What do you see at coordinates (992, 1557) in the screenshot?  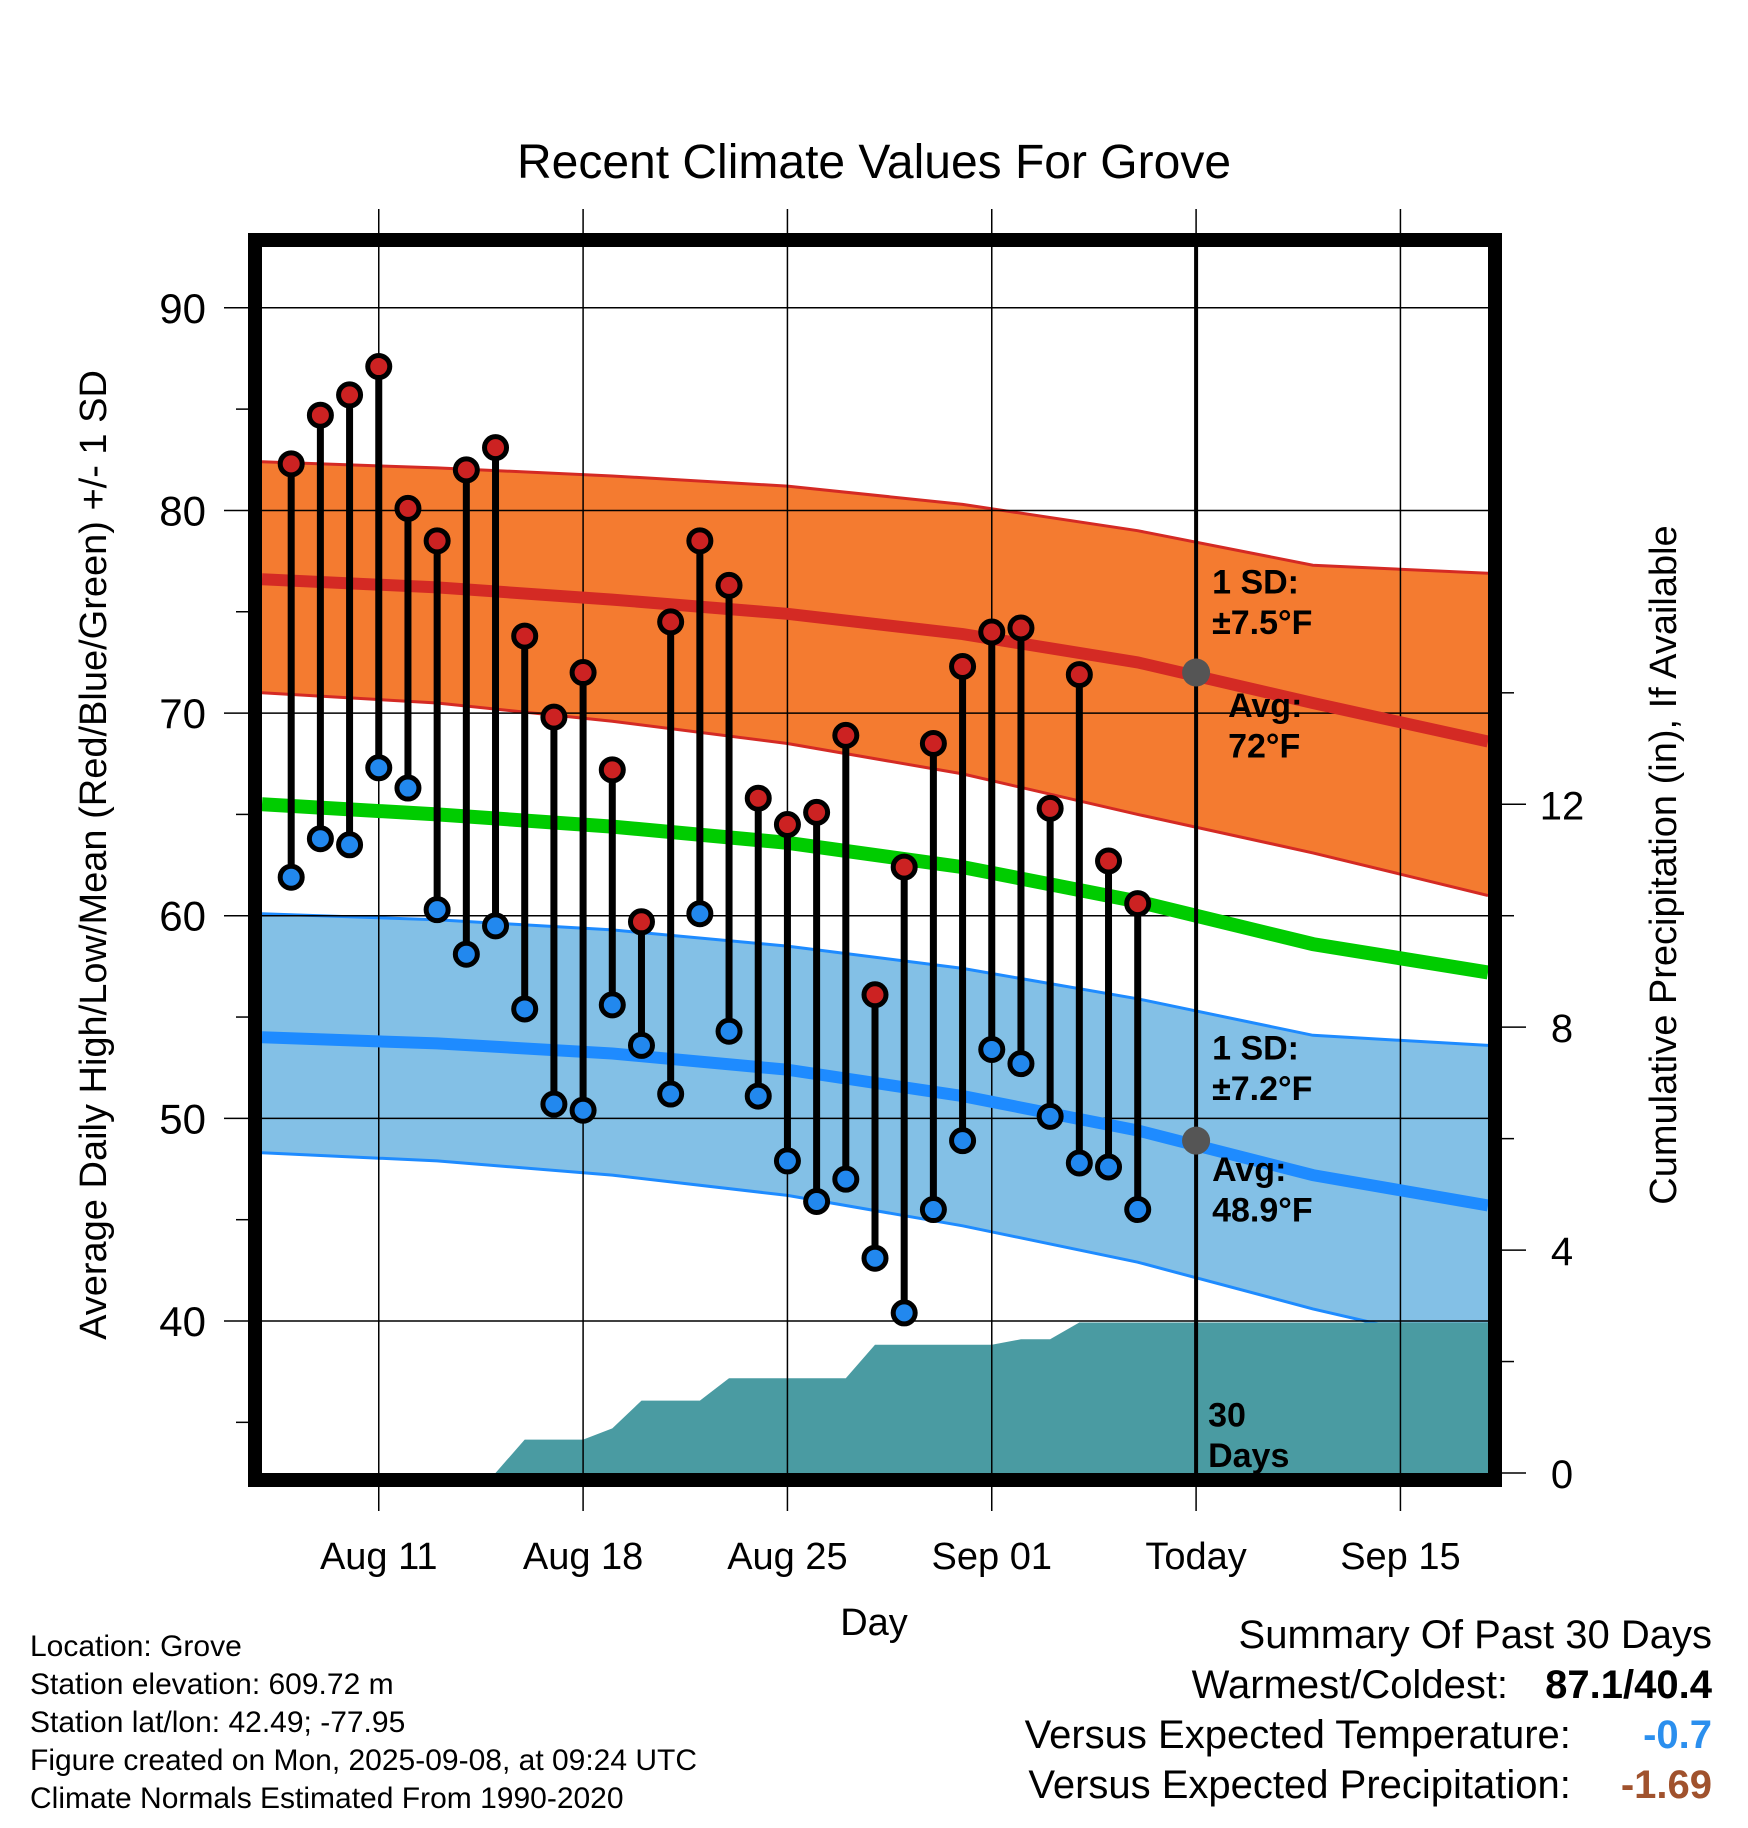 I see `x-tick-label-3: Sep 01` at bounding box center [992, 1557].